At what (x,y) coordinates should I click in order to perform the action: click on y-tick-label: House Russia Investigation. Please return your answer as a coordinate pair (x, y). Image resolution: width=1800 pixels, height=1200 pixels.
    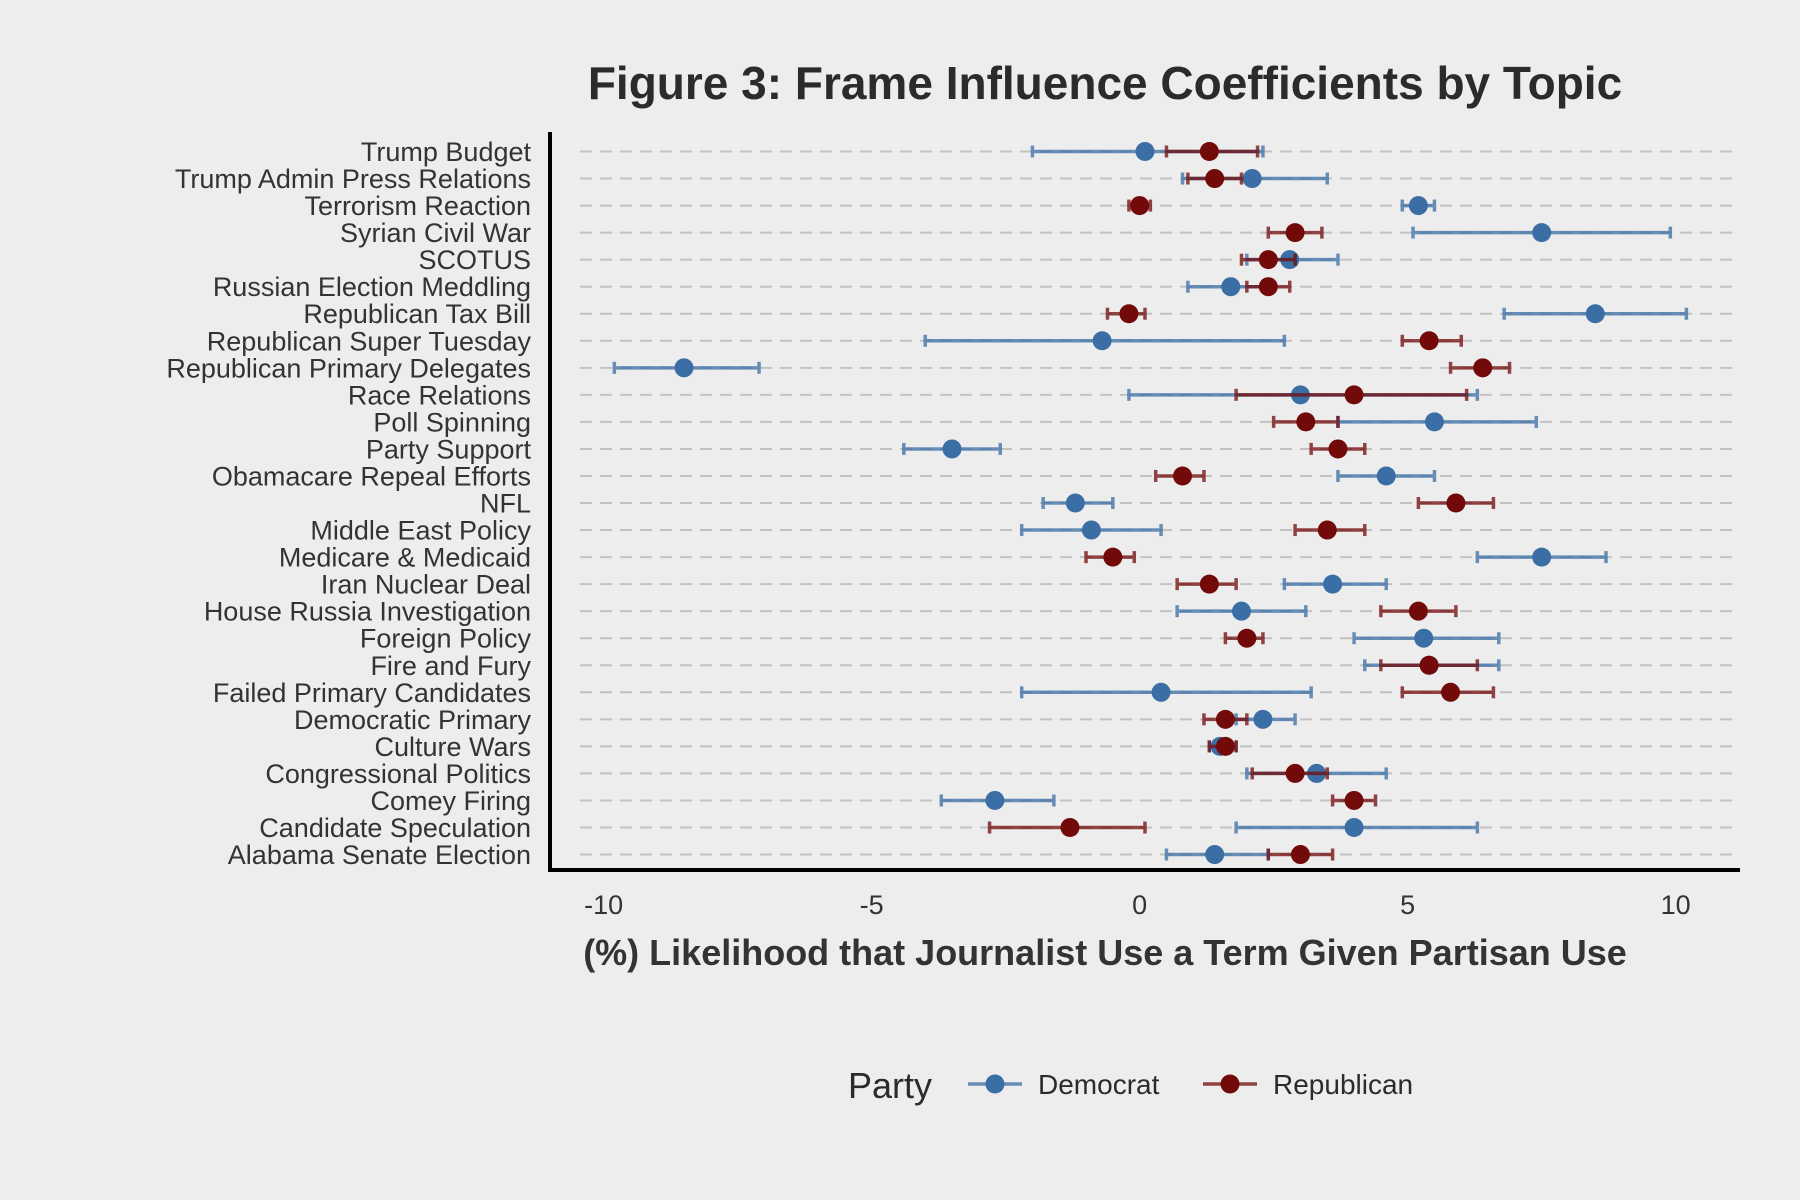
    Looking at the image, I should click on (367, 612).